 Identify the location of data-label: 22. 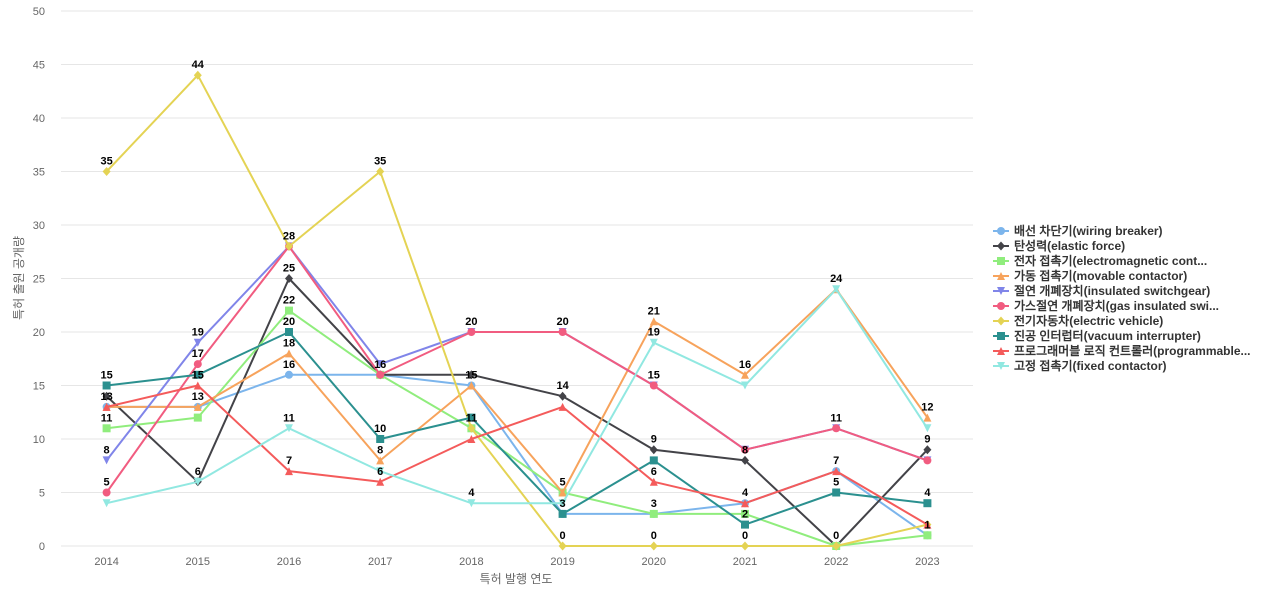
(289, 301).